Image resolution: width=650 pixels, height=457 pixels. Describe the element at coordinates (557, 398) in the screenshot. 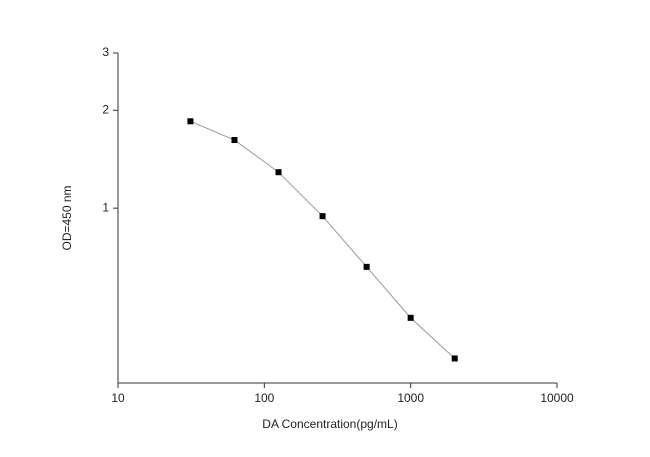

I see `x-tick-label: 10000` at that location.